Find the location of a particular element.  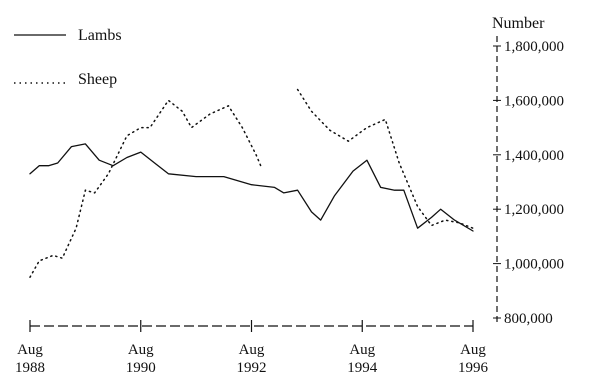

y-tick-label: 1,400,000 is located at coordinates (534, 156).